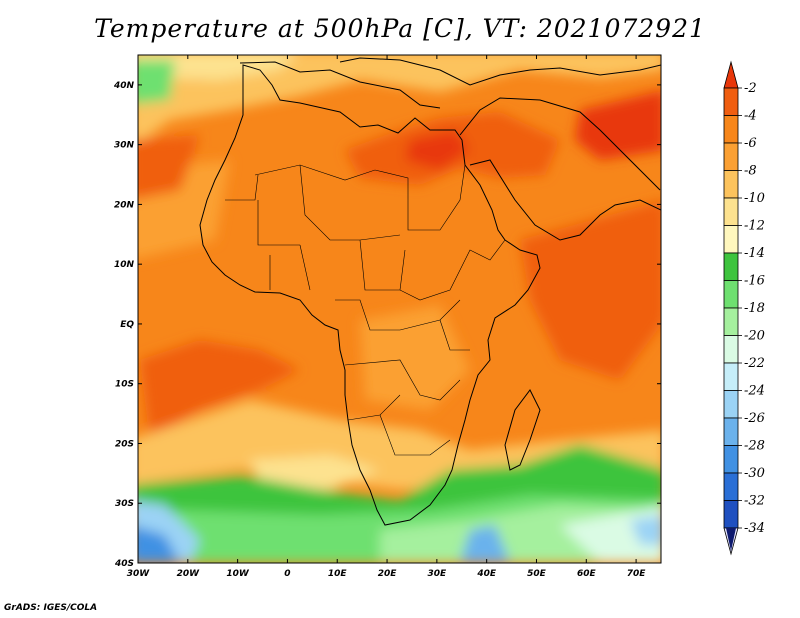  I want to click on mediterranean-north-coast, so click(340, 85).